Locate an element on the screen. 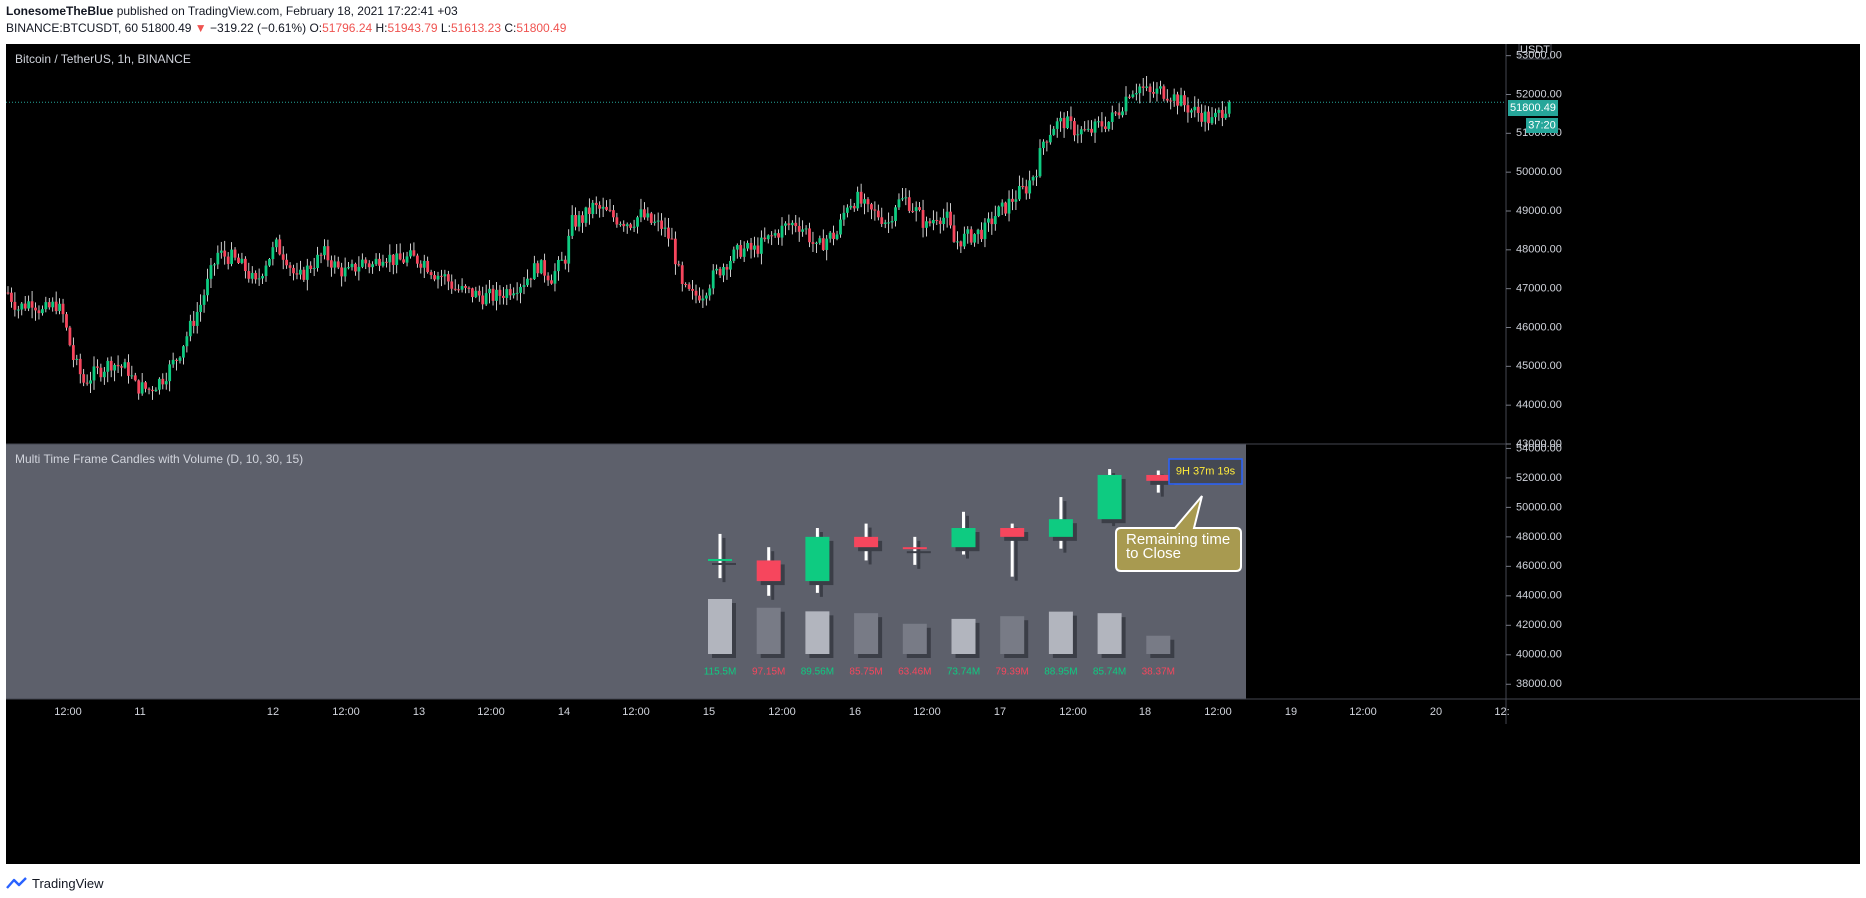  price-change: −319.22 (−0.61%) is located at coordinates (258, 28).